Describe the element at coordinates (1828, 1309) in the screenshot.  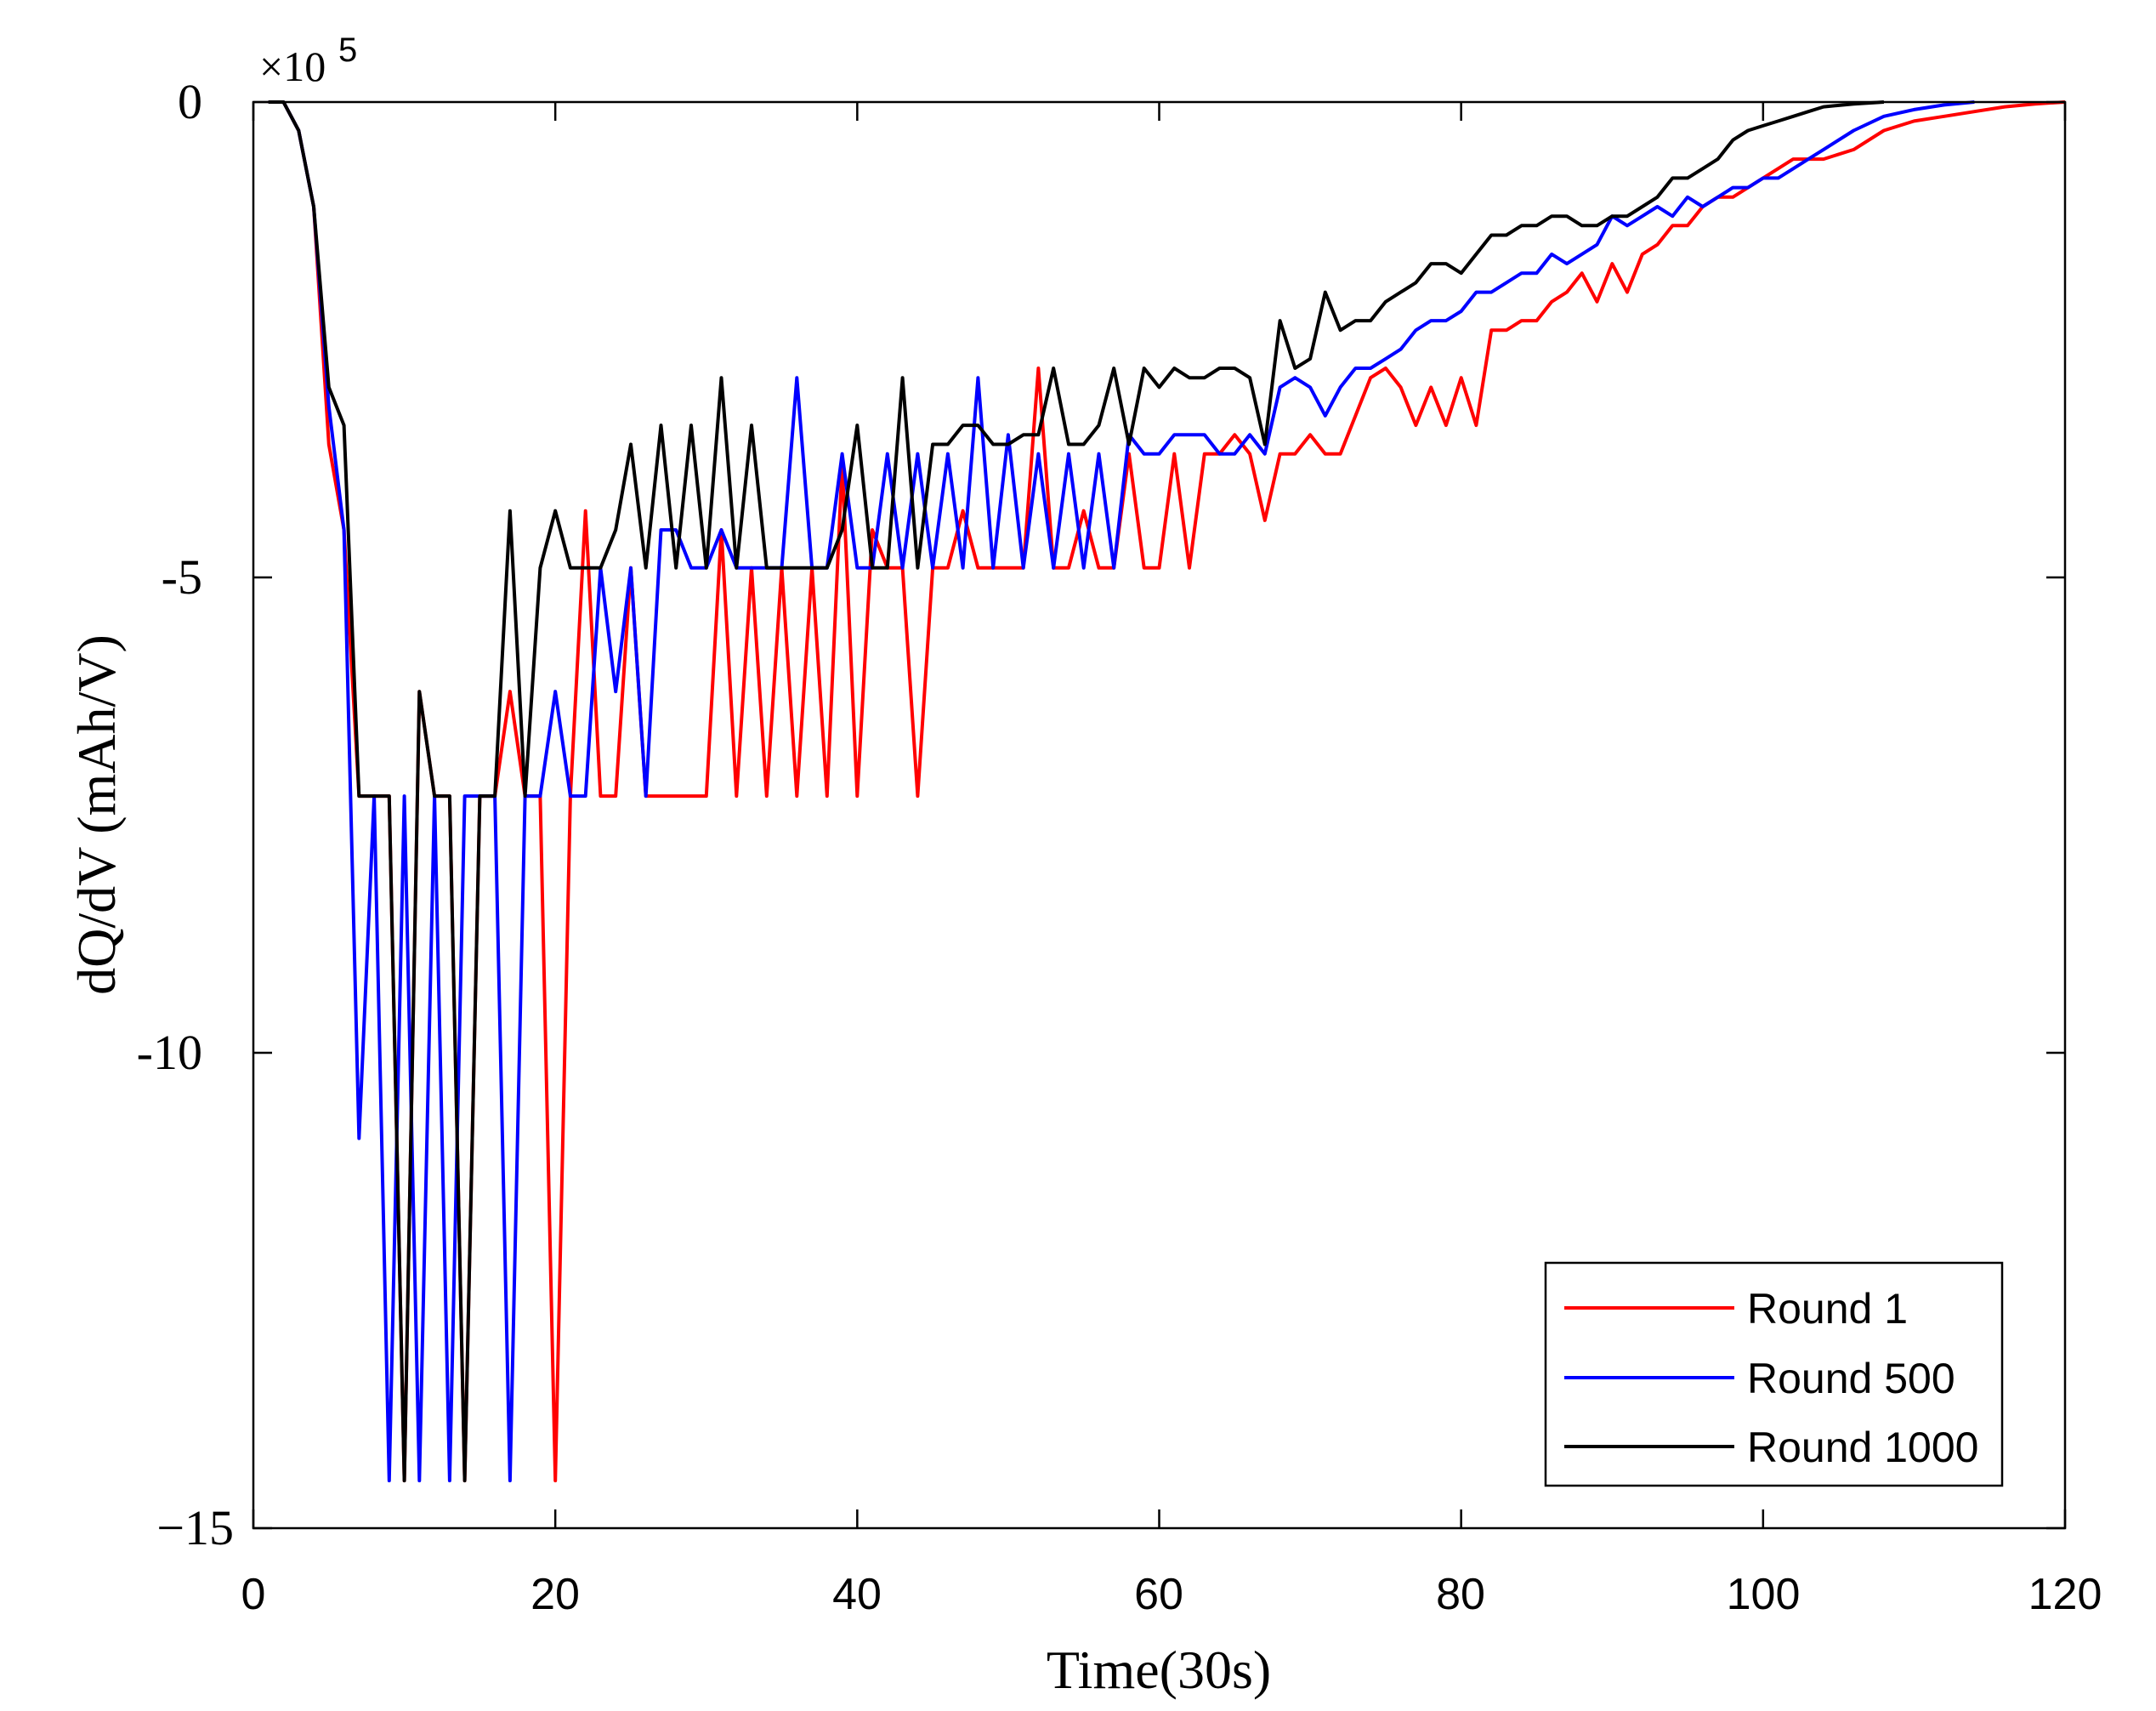
I see `legend-label-round-1: Round 1` at that location.